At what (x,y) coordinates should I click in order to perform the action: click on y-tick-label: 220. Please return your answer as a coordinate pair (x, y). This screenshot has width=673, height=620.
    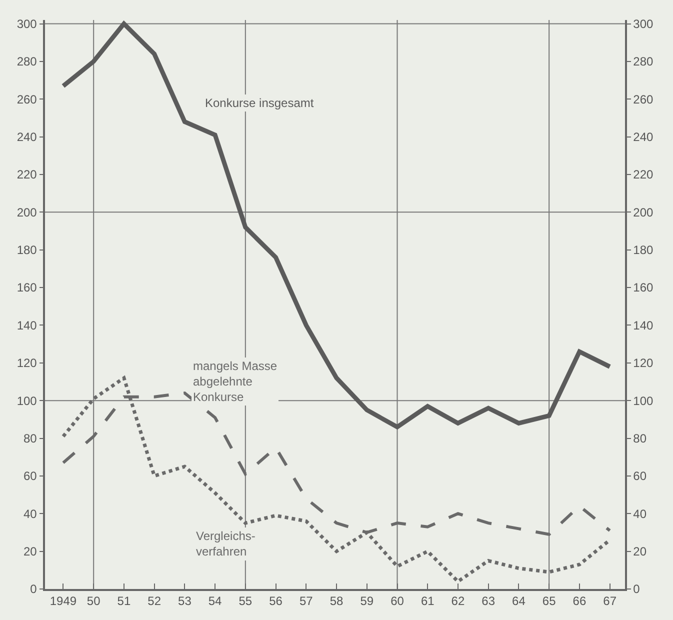
    Looking at the image, I should click on (27, 175).